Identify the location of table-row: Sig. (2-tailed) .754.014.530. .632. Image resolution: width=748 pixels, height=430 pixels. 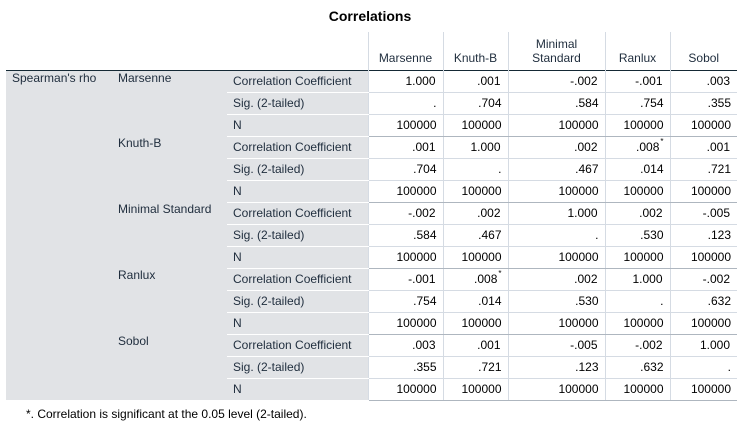
(371, 301).